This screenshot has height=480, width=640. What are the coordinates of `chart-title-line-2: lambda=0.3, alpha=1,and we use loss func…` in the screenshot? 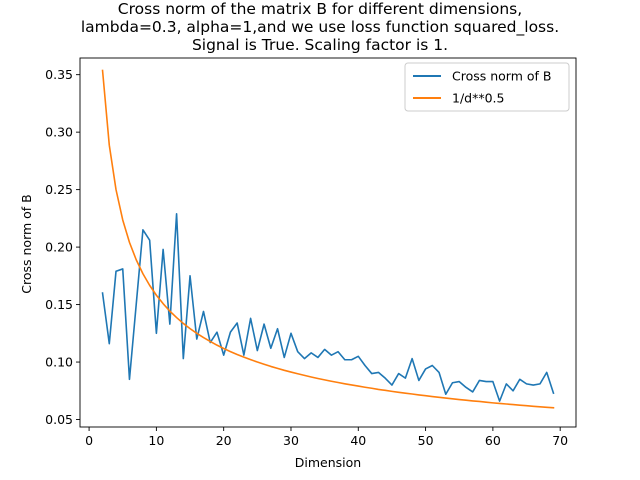 It's located at (320, 27).